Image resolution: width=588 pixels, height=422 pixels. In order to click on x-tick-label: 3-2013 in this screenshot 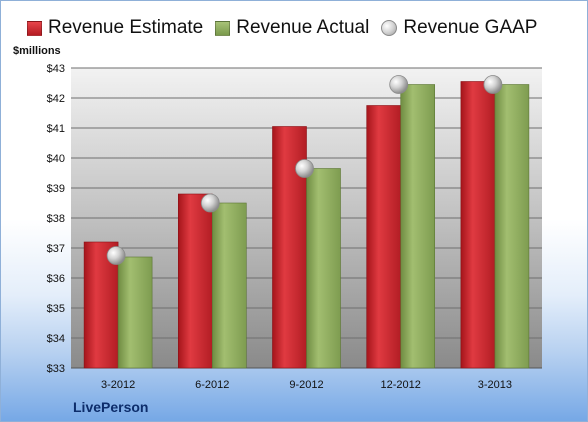, I will do `click(495, 385)`.